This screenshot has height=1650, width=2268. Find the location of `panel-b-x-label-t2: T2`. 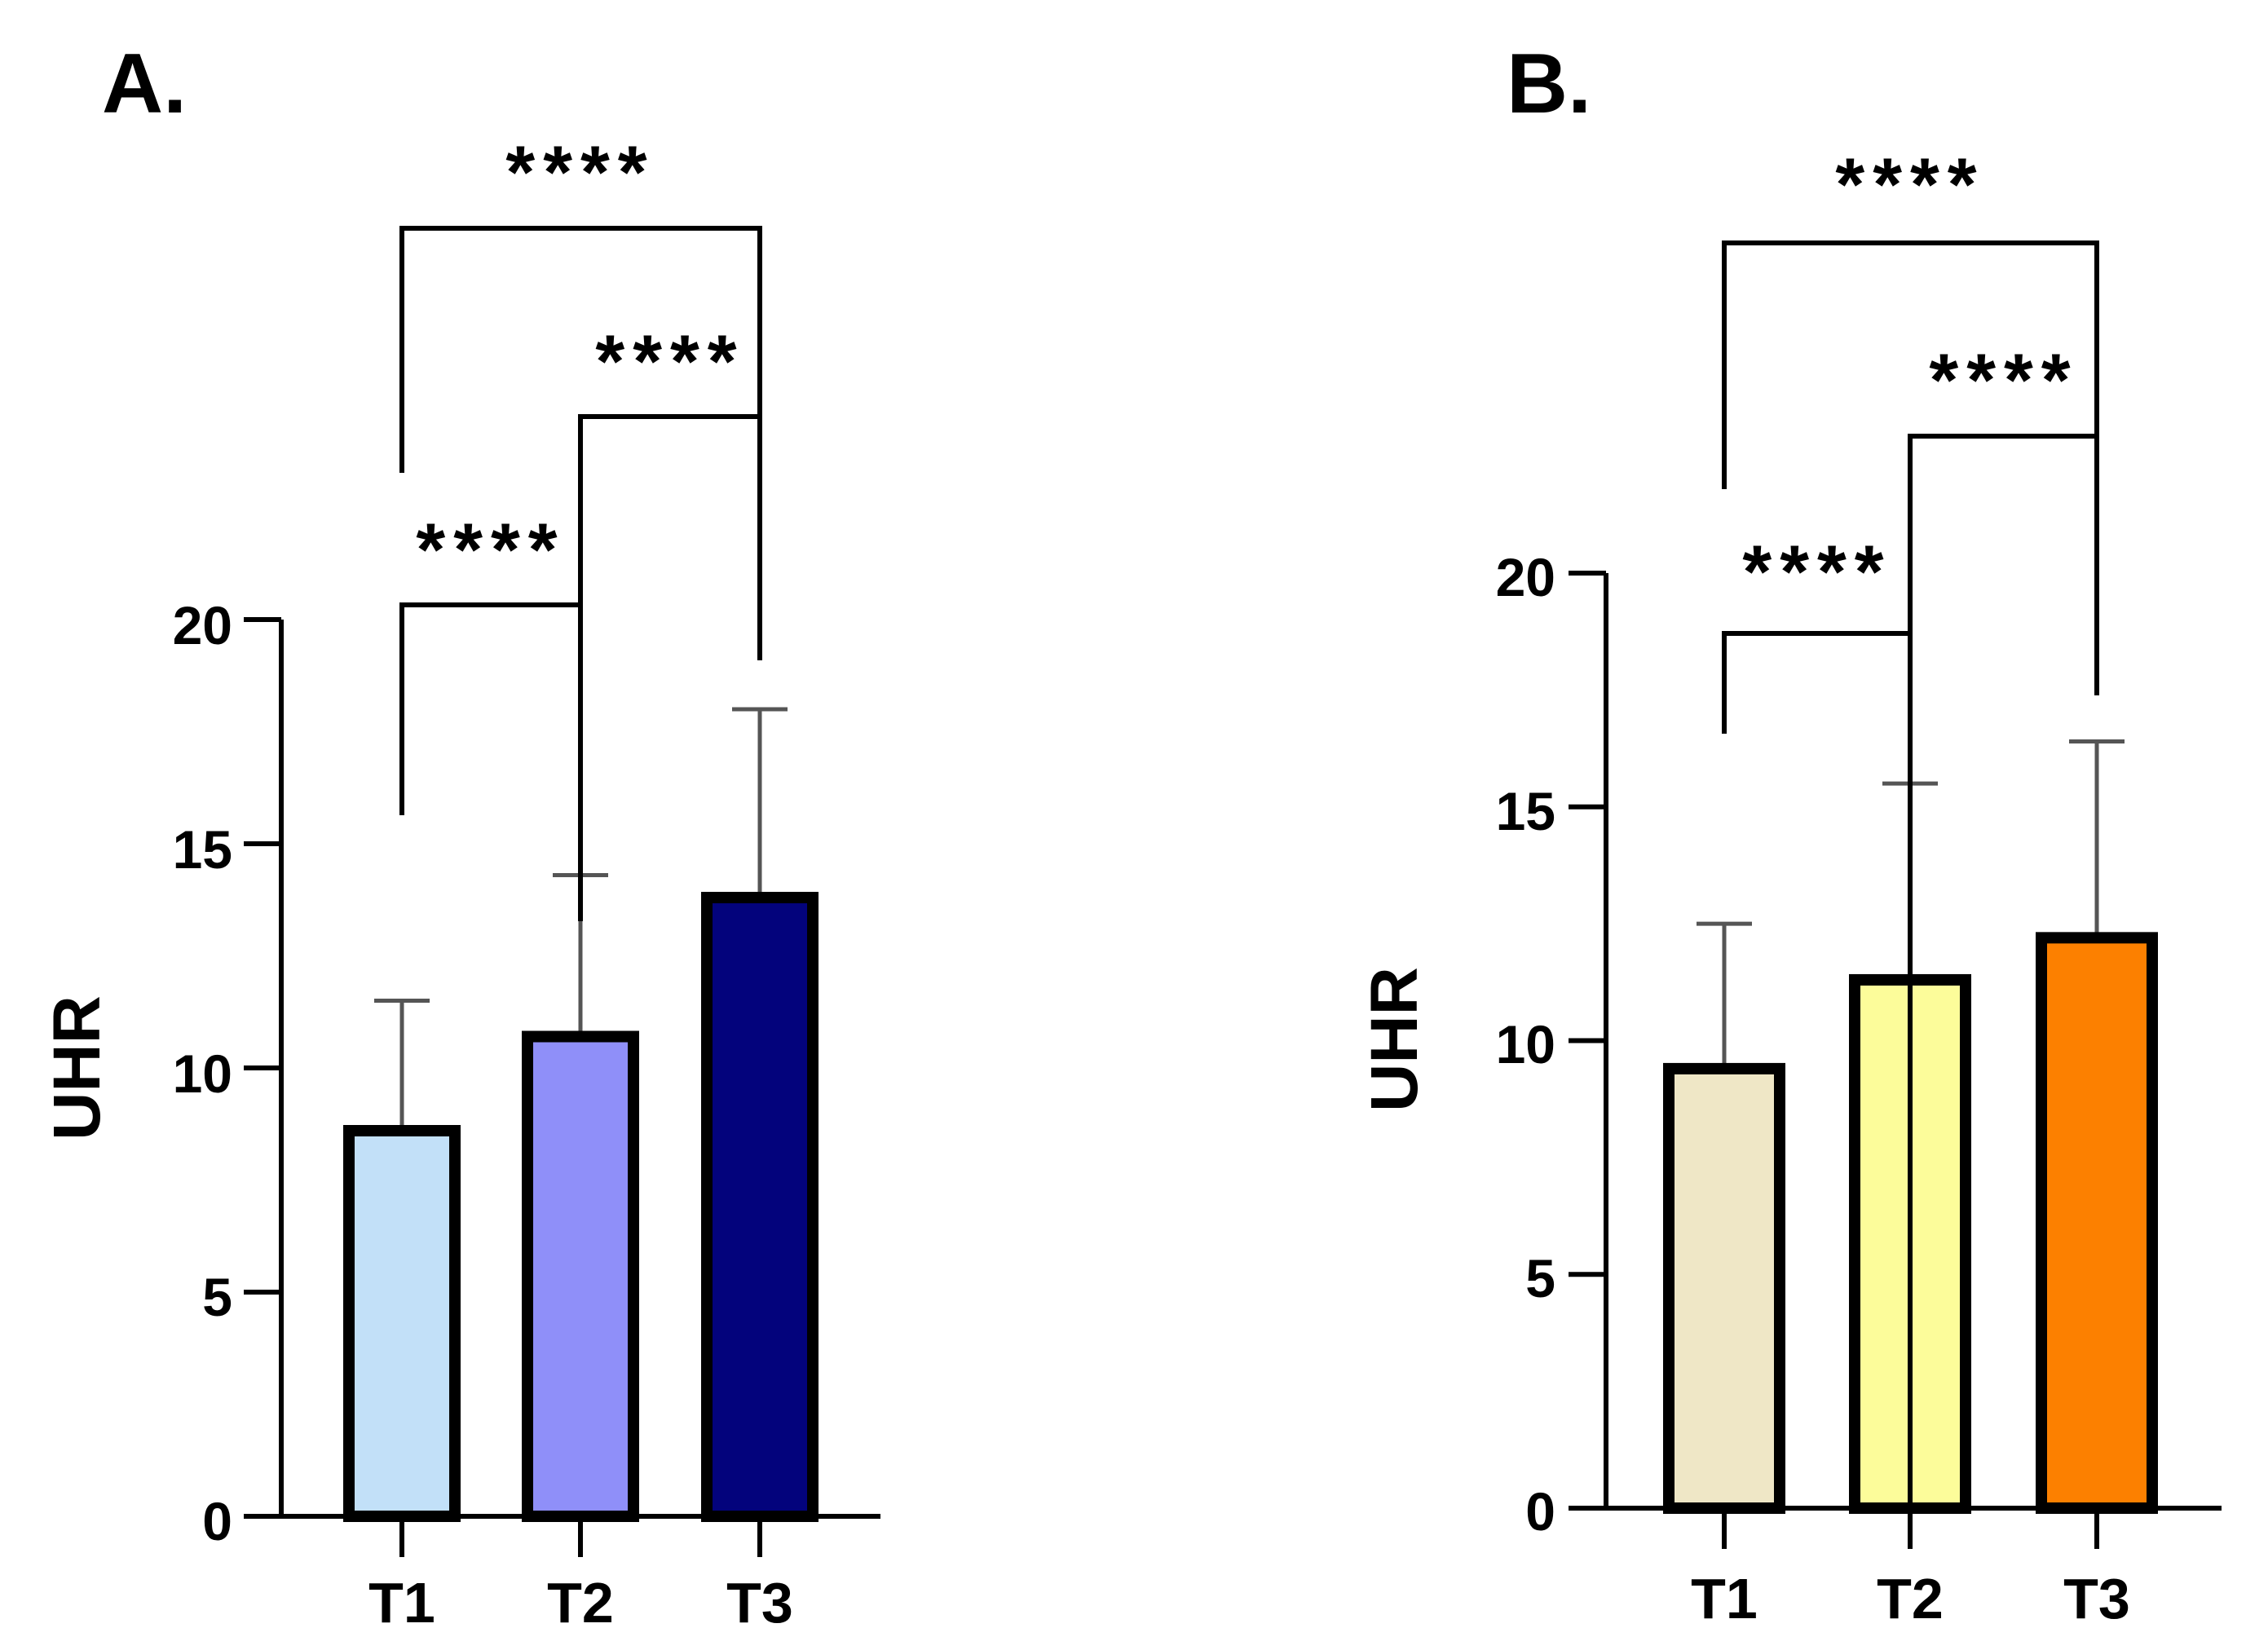

panel-b-x-label-t2: T2 is located at coordinates (1911, 1598).